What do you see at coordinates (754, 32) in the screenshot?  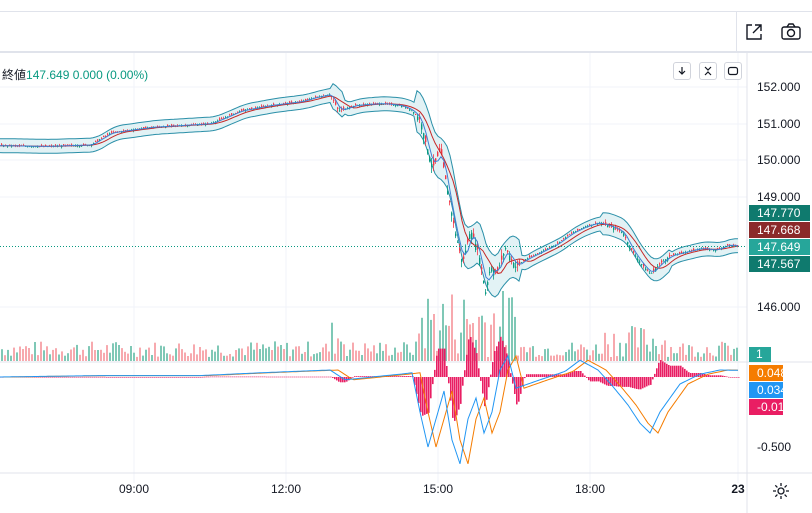 I see `fullscreen-icon` at bounding box center [754, 32].